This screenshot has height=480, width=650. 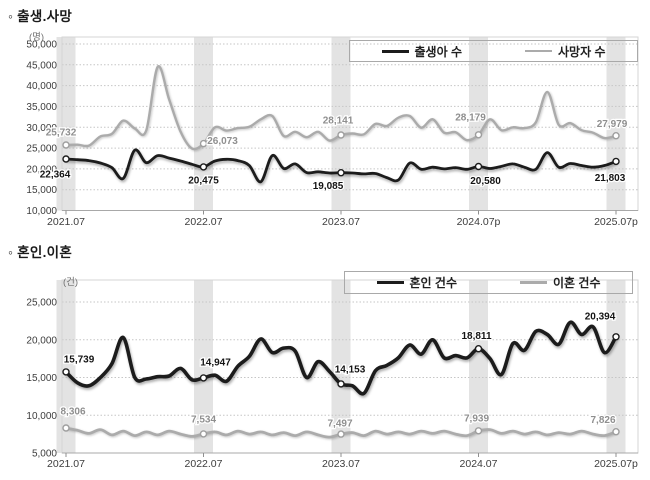 I want to click on point-label: 28,141, so click(x=338, y=121).